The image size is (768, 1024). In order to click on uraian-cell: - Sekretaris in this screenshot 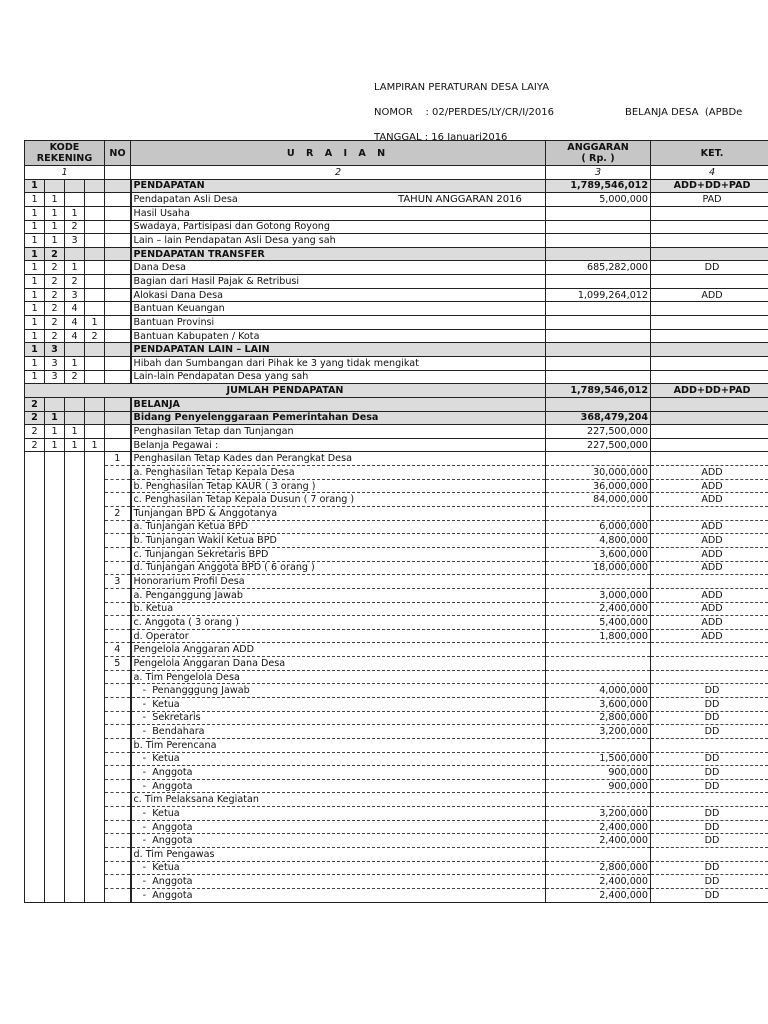, I will do `click(338, 718)`.